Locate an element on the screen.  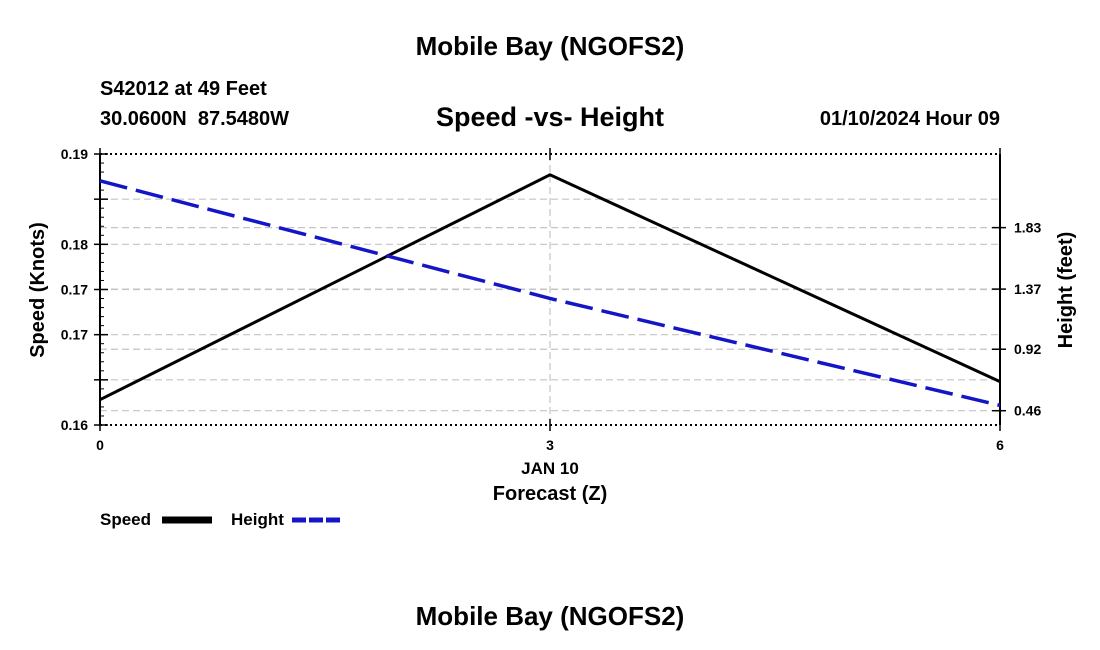
y-tick-label: 0.18 is located at coordinates (74, 244).